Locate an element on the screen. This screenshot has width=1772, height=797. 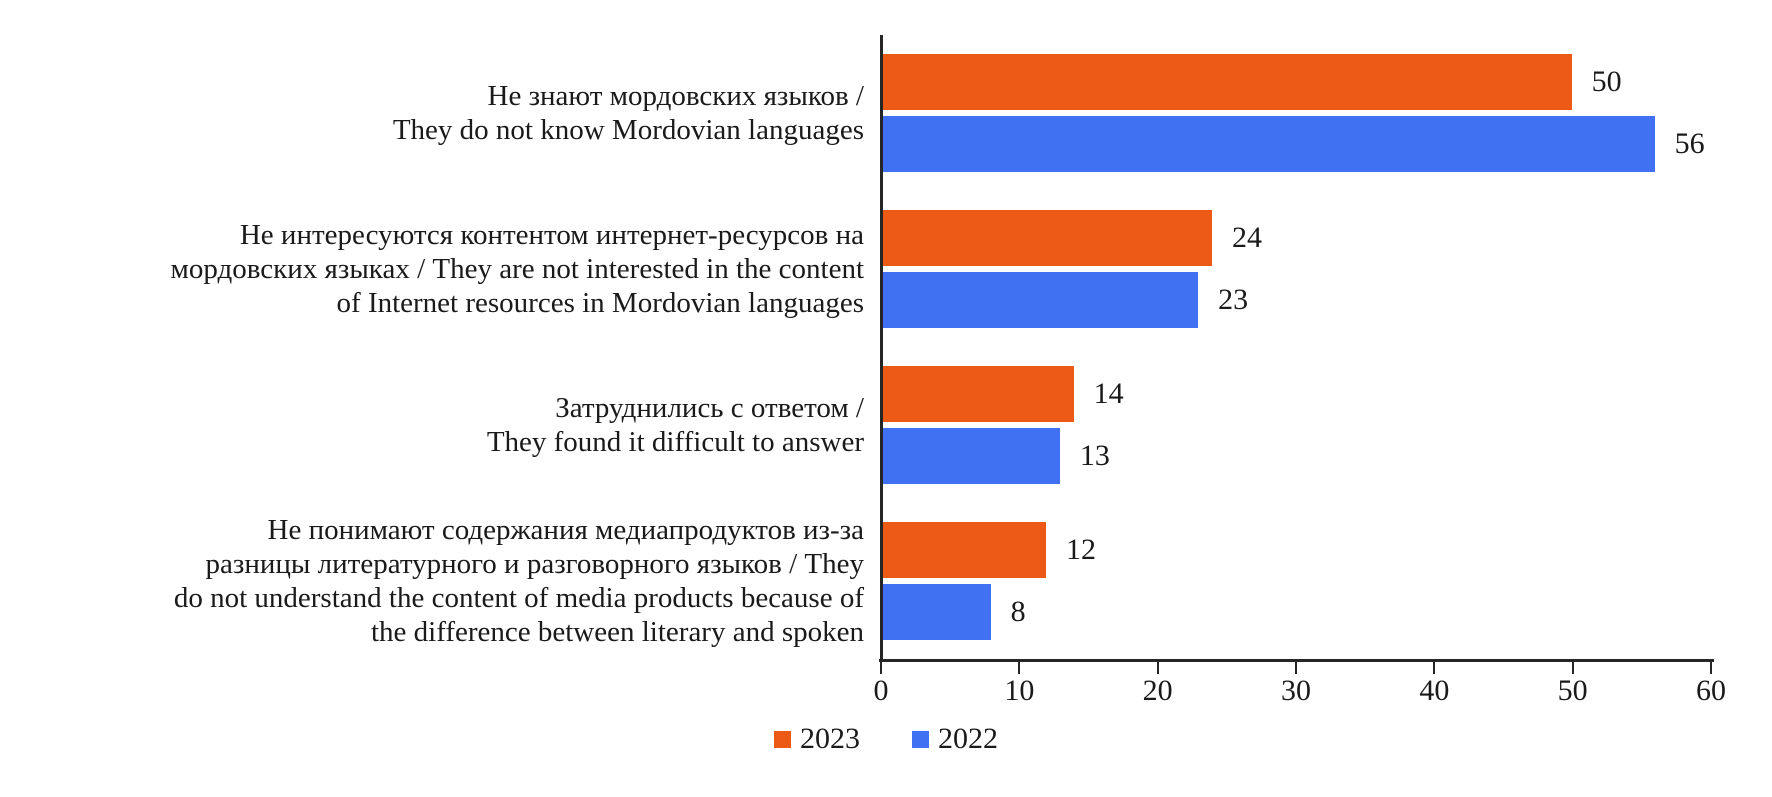
tick-label: 50 is located at coordinates (1572, 690).